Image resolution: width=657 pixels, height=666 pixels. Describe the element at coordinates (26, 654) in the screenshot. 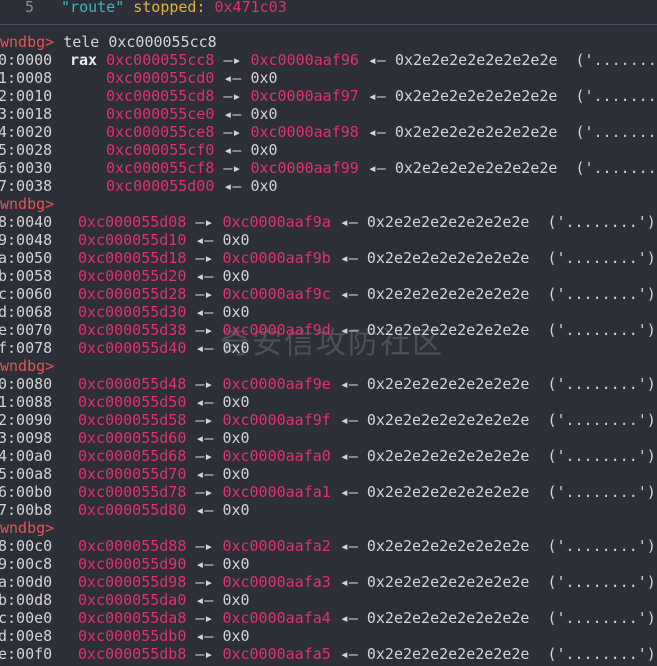

I see `offset: e:00f0` at that location.